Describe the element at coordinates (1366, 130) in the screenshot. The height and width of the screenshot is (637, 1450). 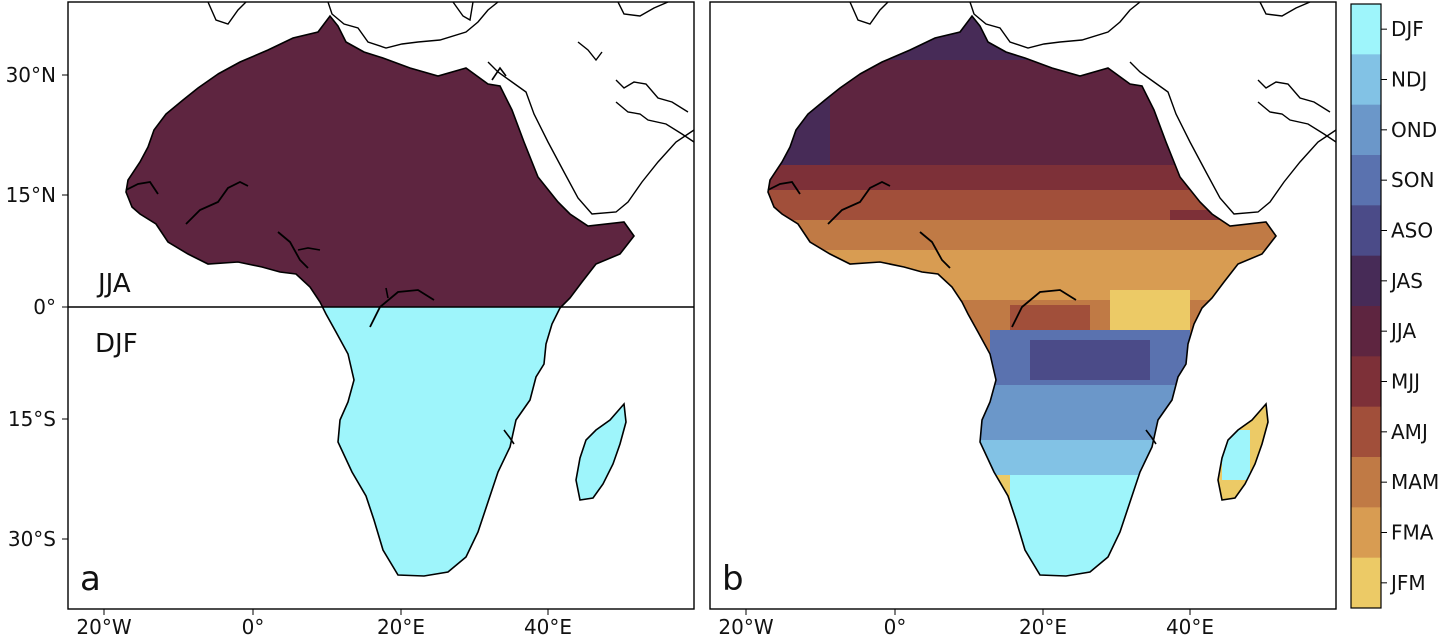
I see `colorbar-swatch-ond` at that location.